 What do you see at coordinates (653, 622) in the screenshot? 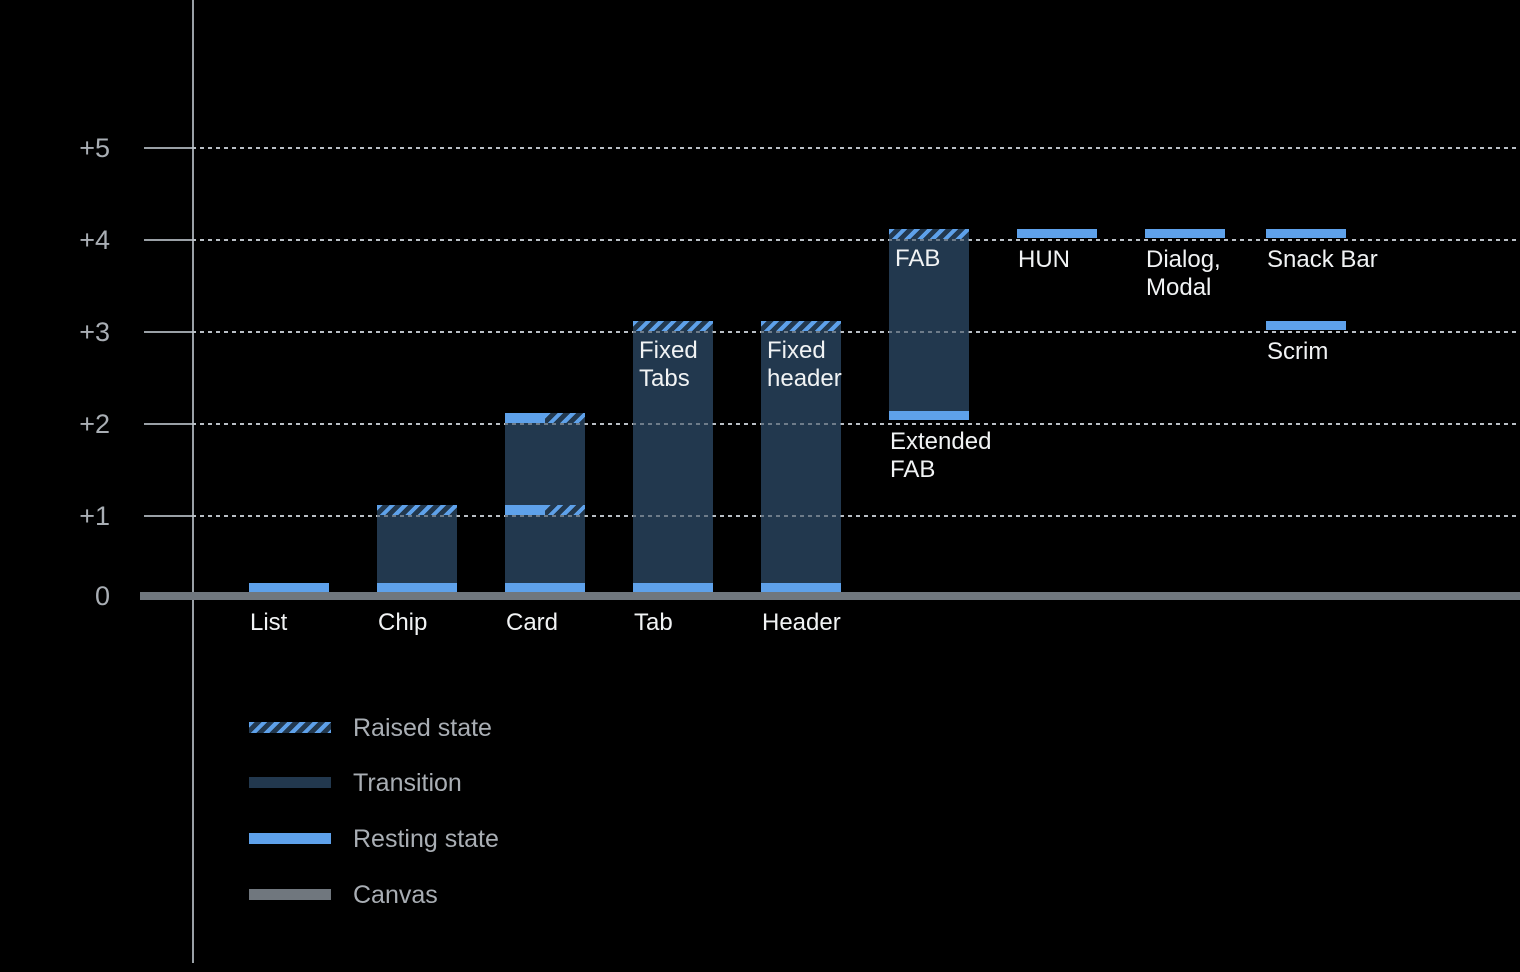
I see `bar-label-tab: Tab` at bounding box center [653, 622].